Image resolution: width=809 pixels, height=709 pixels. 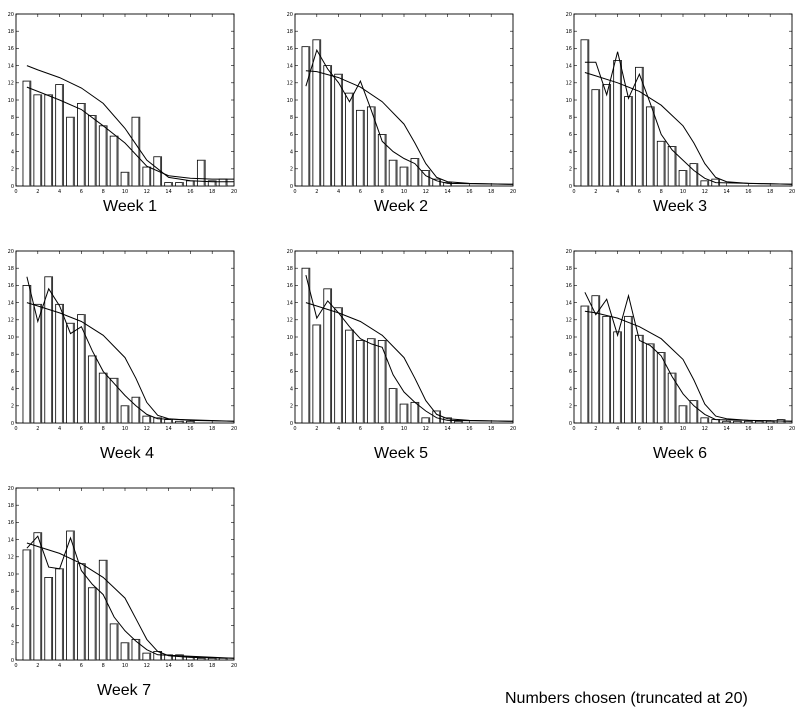 What do you see at coordinates (291, 170) in the screenshot?
I see `y-tick-label: 2` at bounding box center [291, 170].